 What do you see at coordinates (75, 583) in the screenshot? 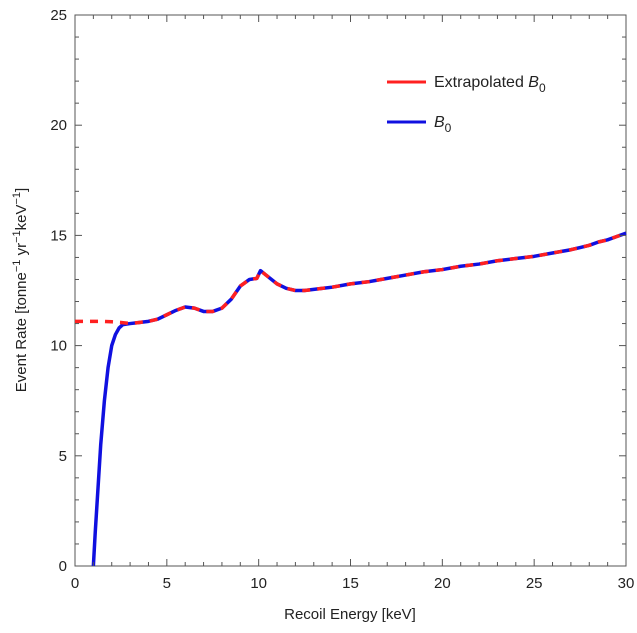
I see `x-tick-label: 0` at bounding box center [75, 583].